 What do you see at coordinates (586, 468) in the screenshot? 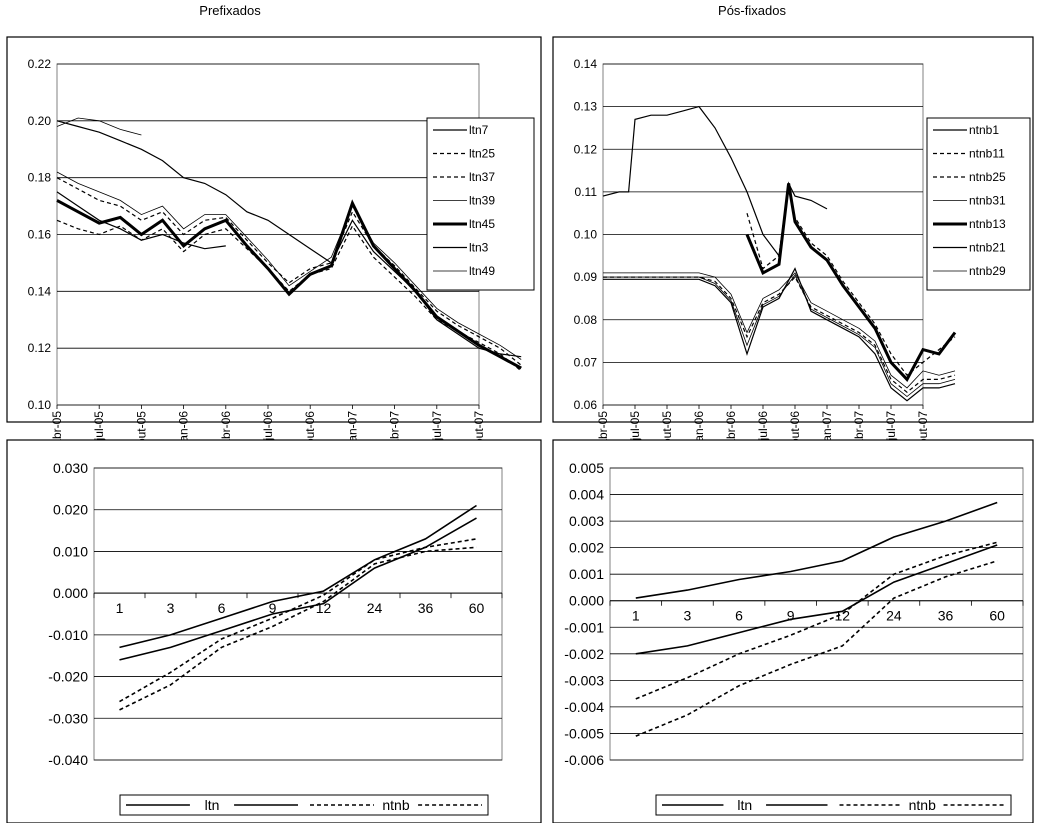
I see `y-tick-label: 0.005` at bounding box center [586, 468].